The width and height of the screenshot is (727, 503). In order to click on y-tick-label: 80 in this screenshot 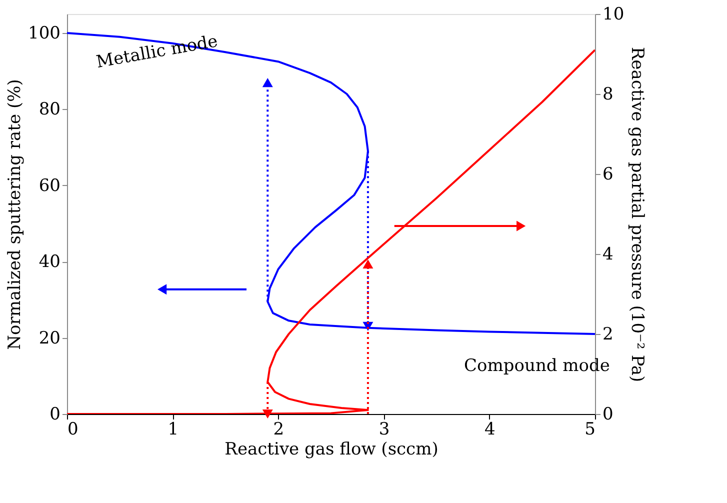, I will do `click(49, 110)`.